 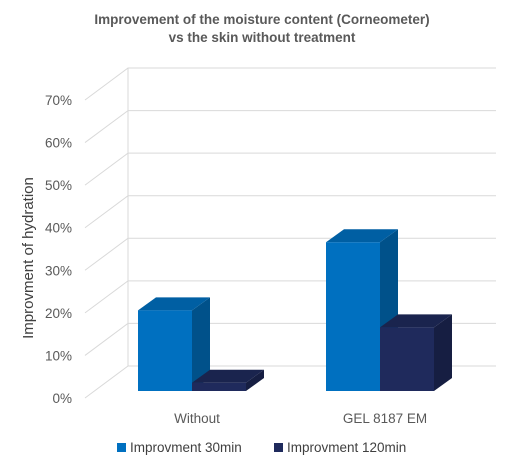 I want to click on y-axis-label: Improvment of hydration, so click(x=28, y=258).